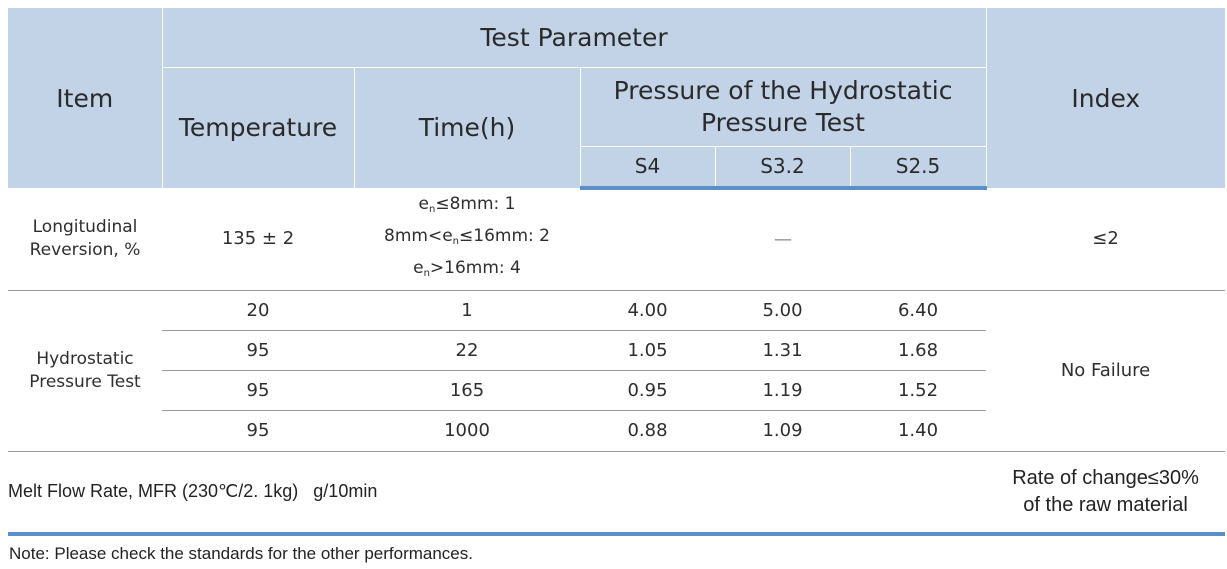 Image resolution: width=1227 pixels, height=569 pixels. What do you see at coordinates (258, 239) in the screenshot?
I see `longitudinal-temperature: 135 ± 2` at bounding box center [258, 239].